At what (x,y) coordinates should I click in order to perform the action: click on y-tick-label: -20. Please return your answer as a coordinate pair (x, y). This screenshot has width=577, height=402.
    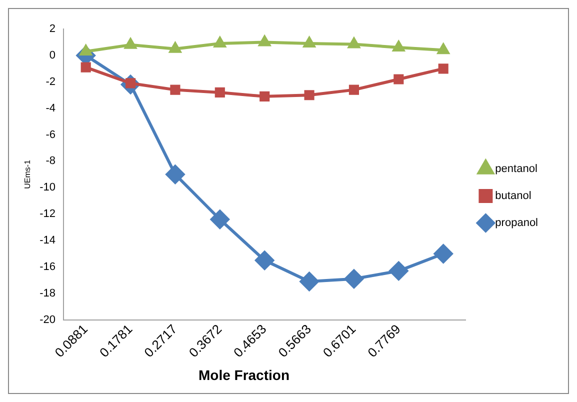
    Looking at the image, I should click on (48, 320).